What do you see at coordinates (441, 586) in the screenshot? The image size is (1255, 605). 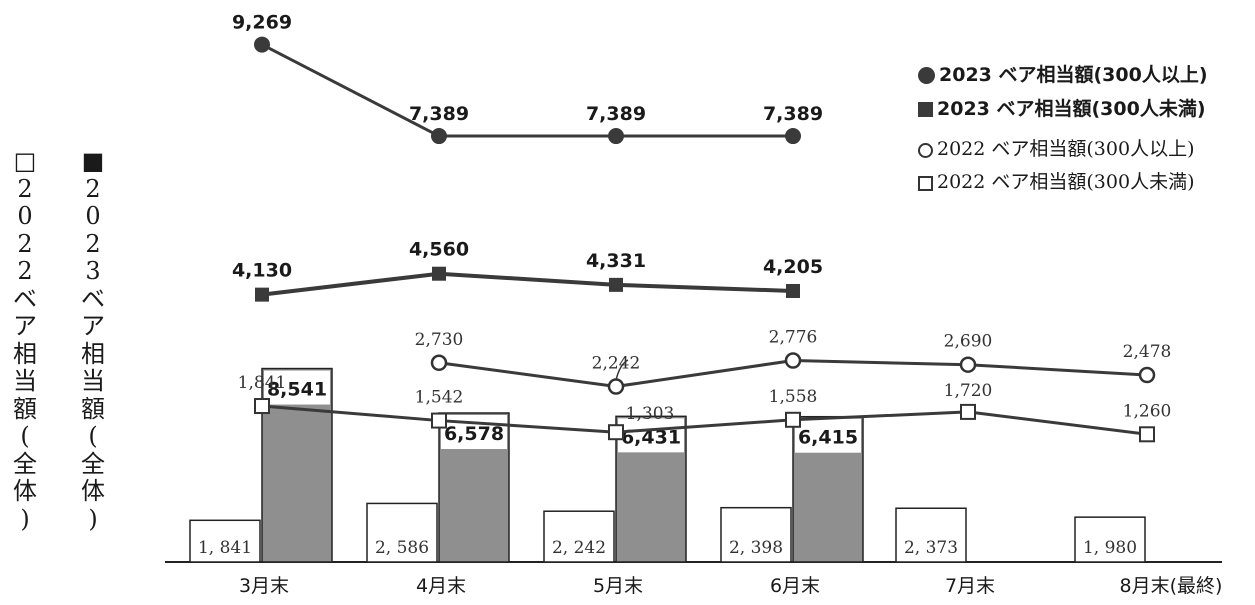 I see `x-tick-label: 4月末` at bounding box center [441, 586].